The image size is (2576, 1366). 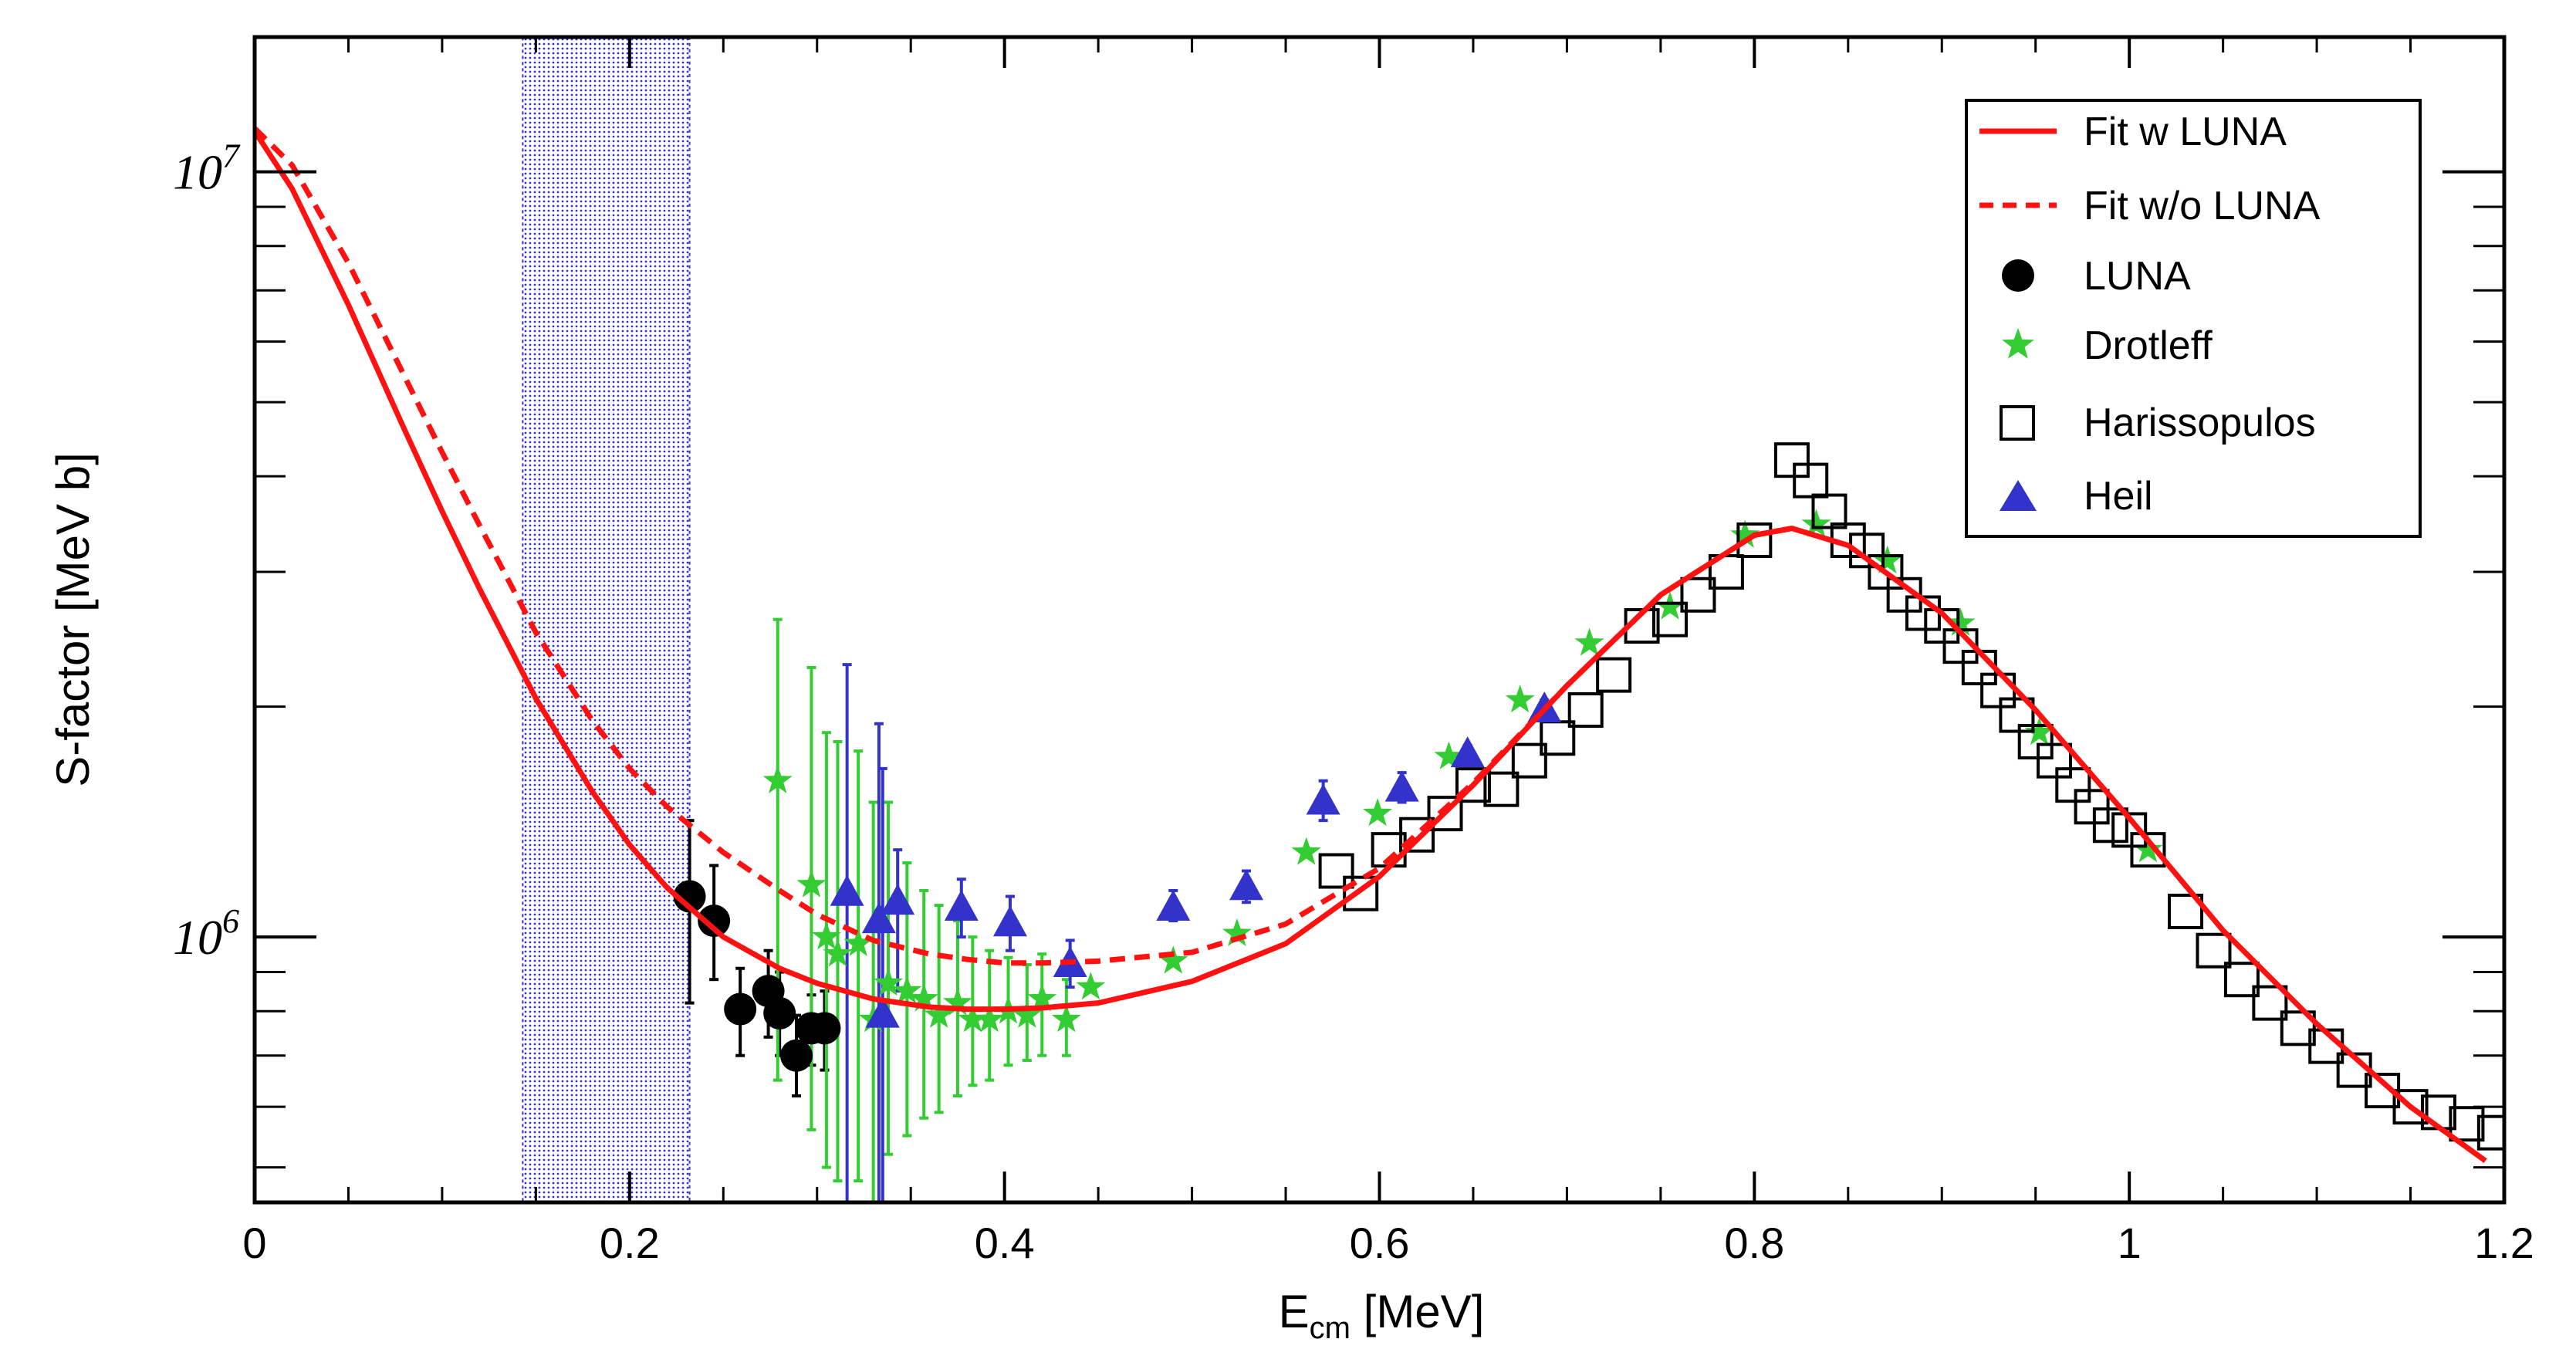 What do you see at coordinates (606, 619) in the screenshot?
I see `shaded-energy-region` at bounding box center [606, 619].